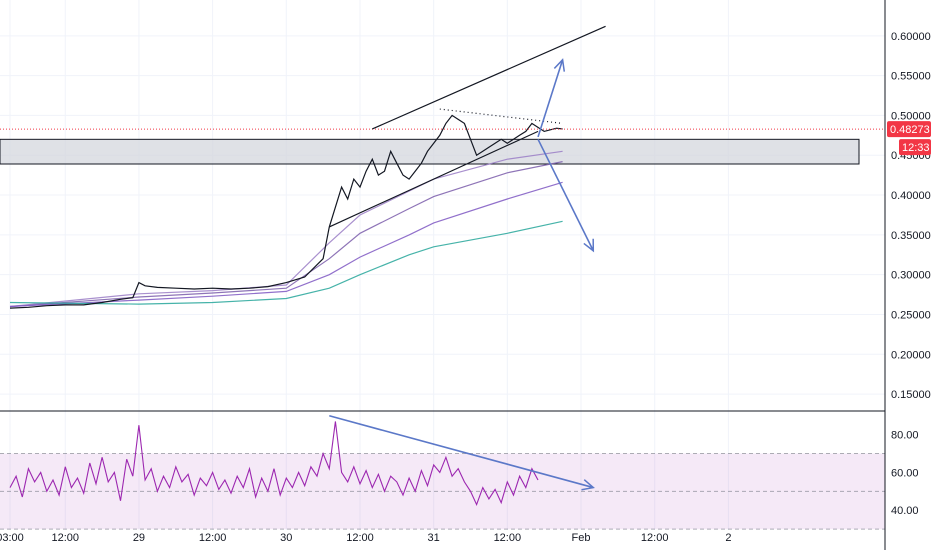 The image size is (932, 550). Describe the element at coordinates (911, 236) in the screenshot. I see `y-tick-label: 0.35000` at that location.